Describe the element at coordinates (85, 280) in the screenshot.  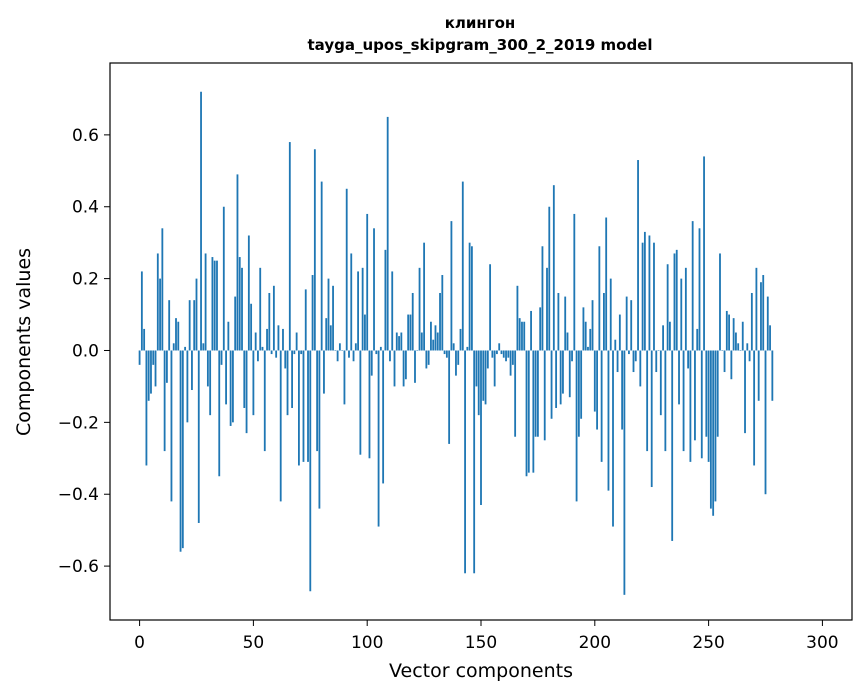
I see `y-tick-label: 0.2` at that location.